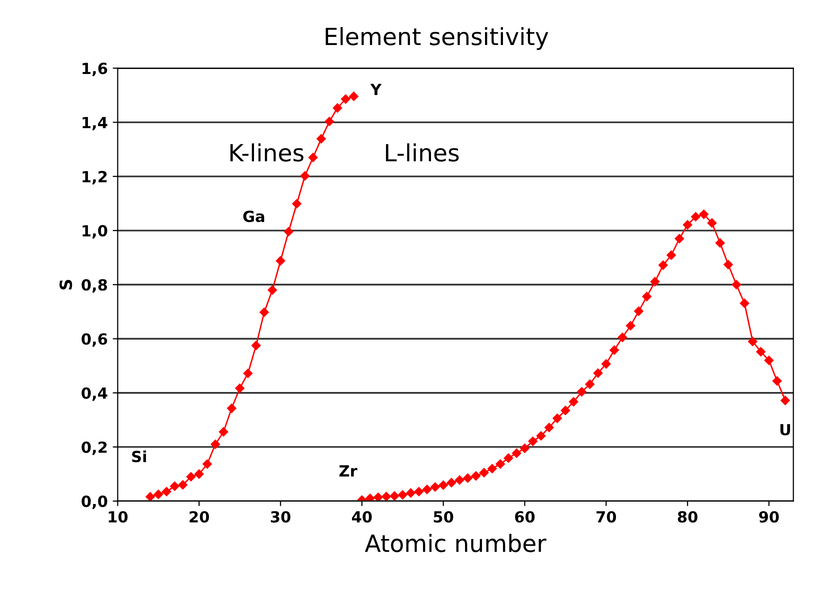 Image resolution: width=823 pixels, height=593 pixels. What do you see at coordinates (95, 69) in the screenshot?
I see `y-tick-label: 1,6` at bounding box center [95, 69].